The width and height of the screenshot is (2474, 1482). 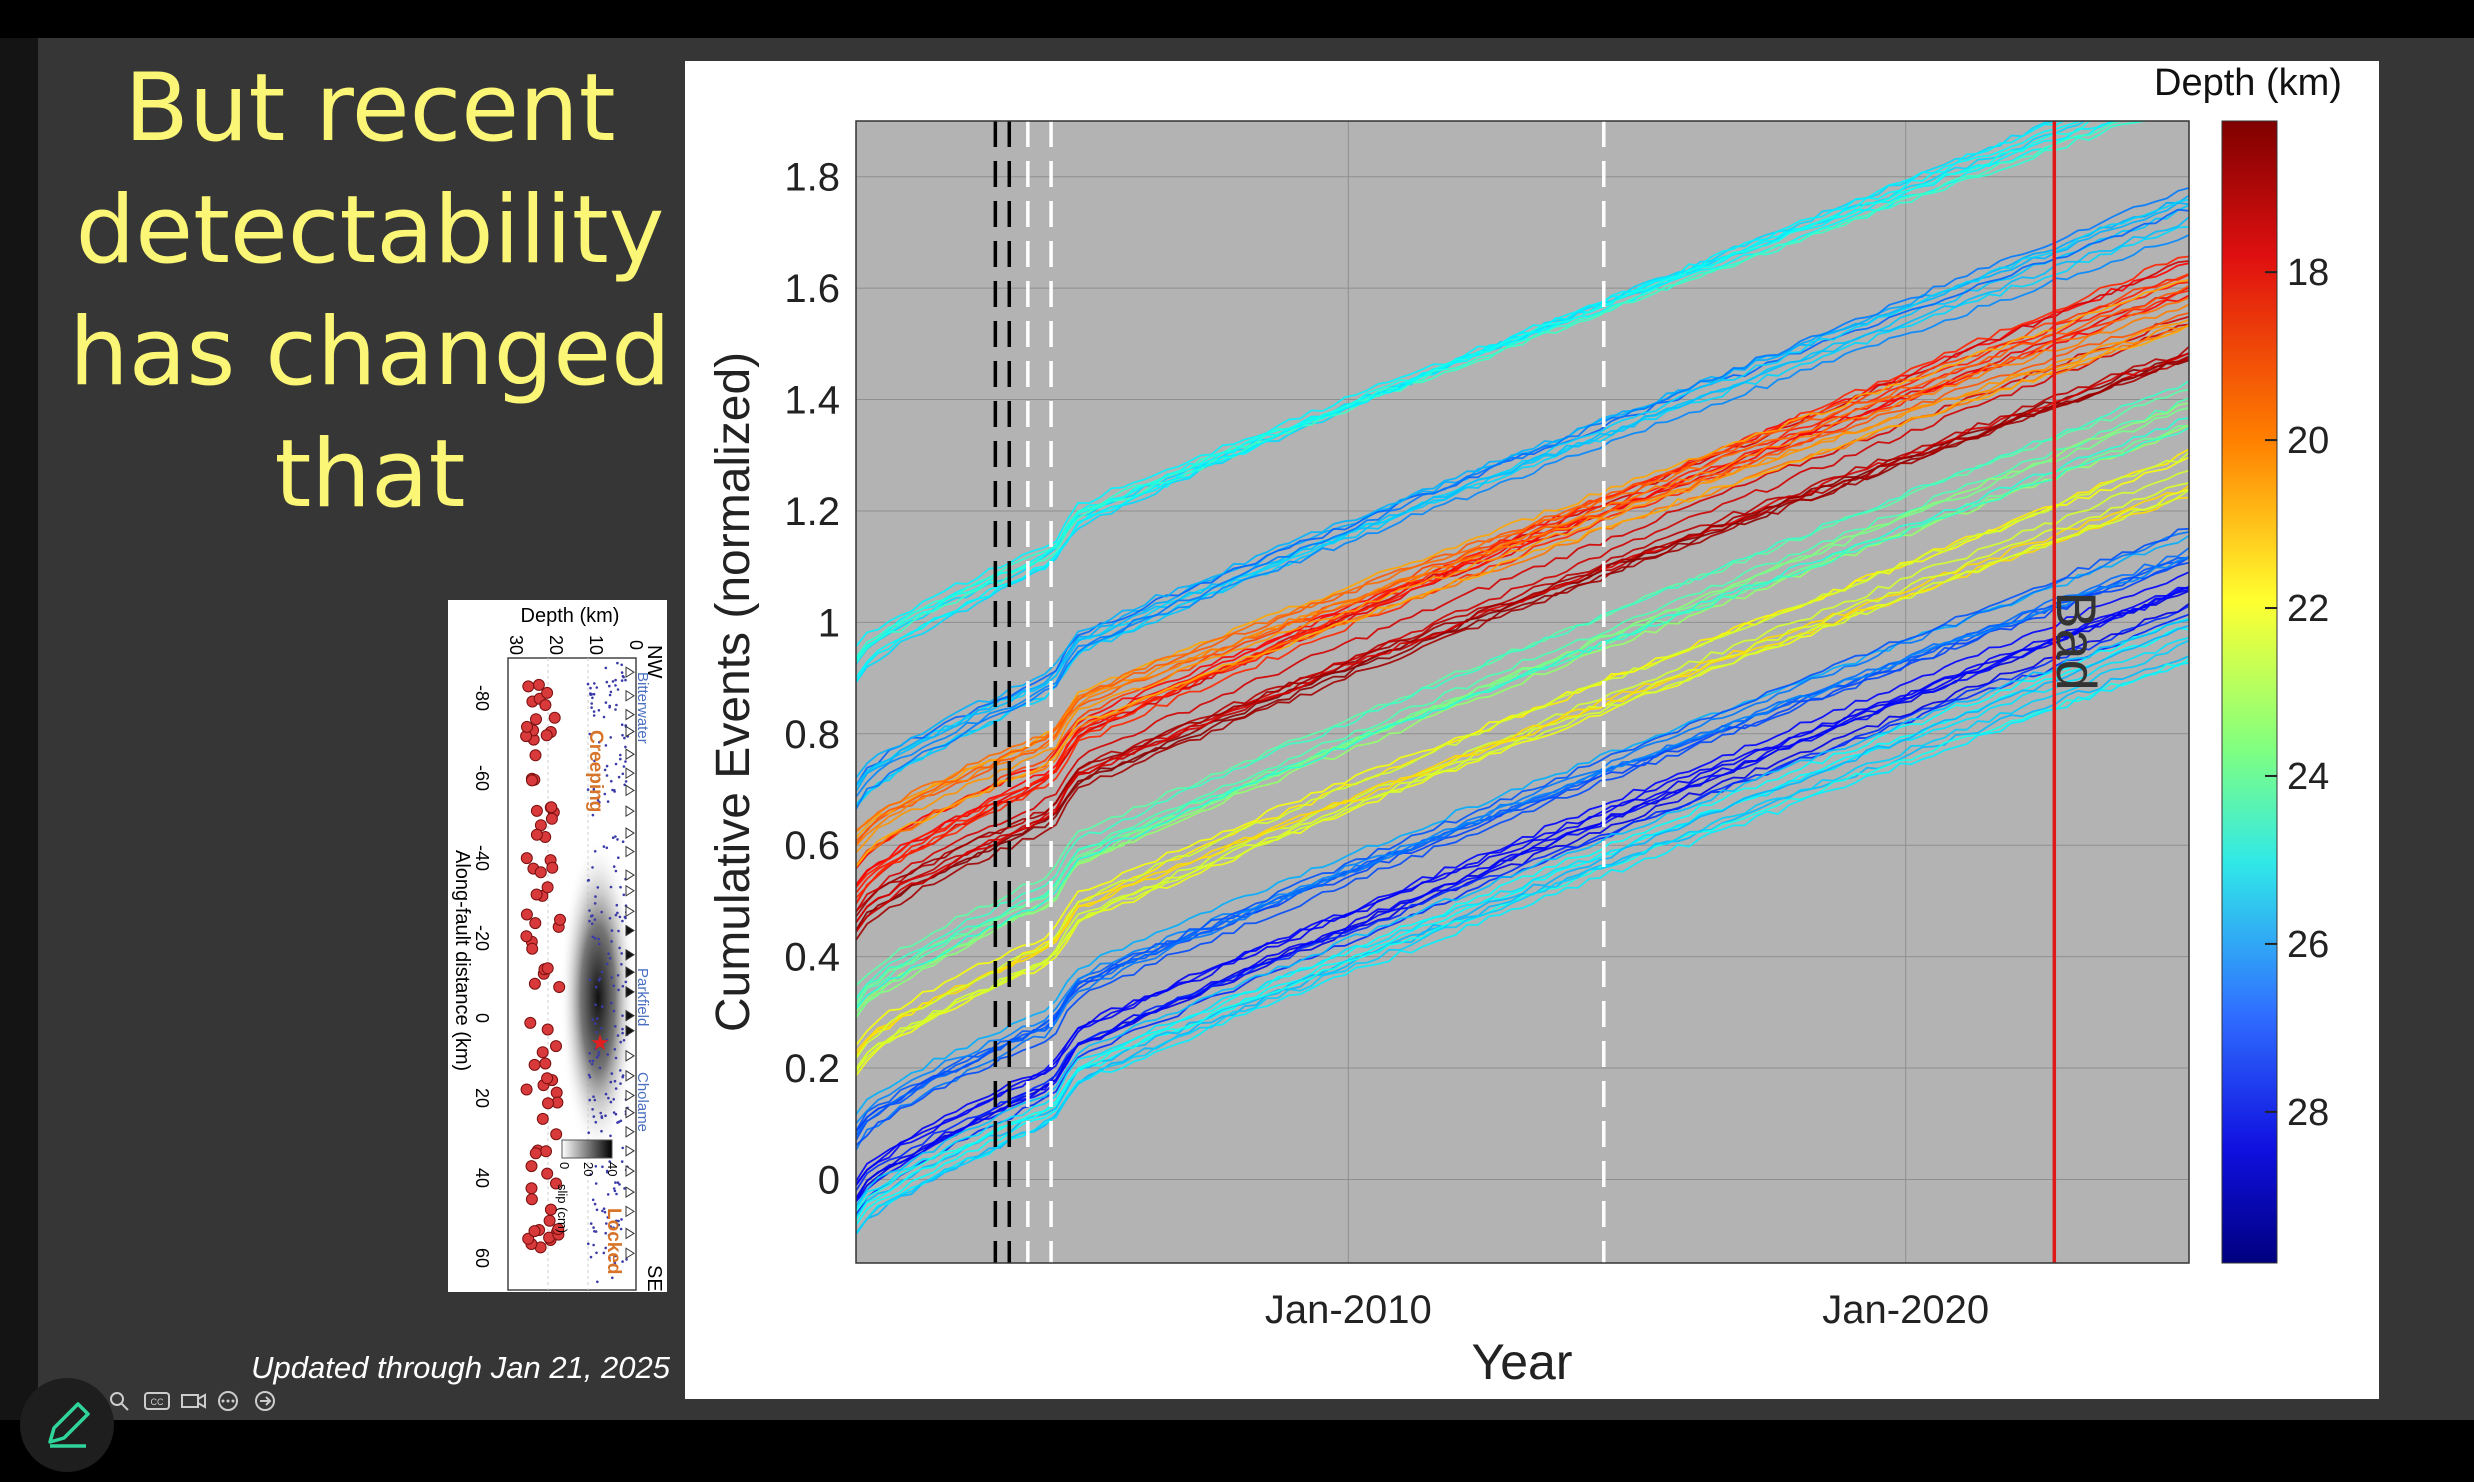 What do you see at coordinates (482, 858) in the screenshot?
I see `inset-distance-tick: -40` at bounding box center [482, 858].